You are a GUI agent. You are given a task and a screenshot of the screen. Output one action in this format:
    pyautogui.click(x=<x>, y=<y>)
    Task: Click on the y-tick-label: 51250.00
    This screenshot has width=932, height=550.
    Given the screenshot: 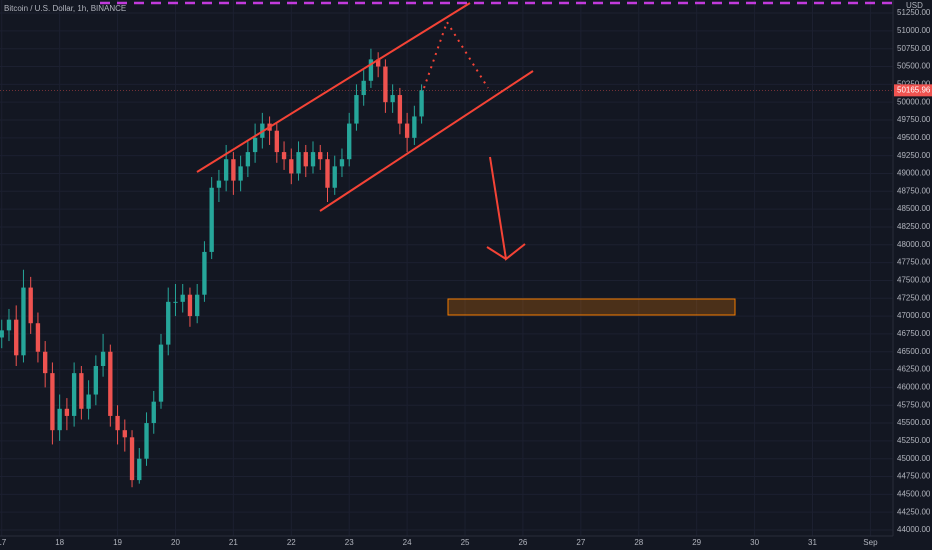 What is the action you would take?
    pyautogui.click(x=914, y=12)
    